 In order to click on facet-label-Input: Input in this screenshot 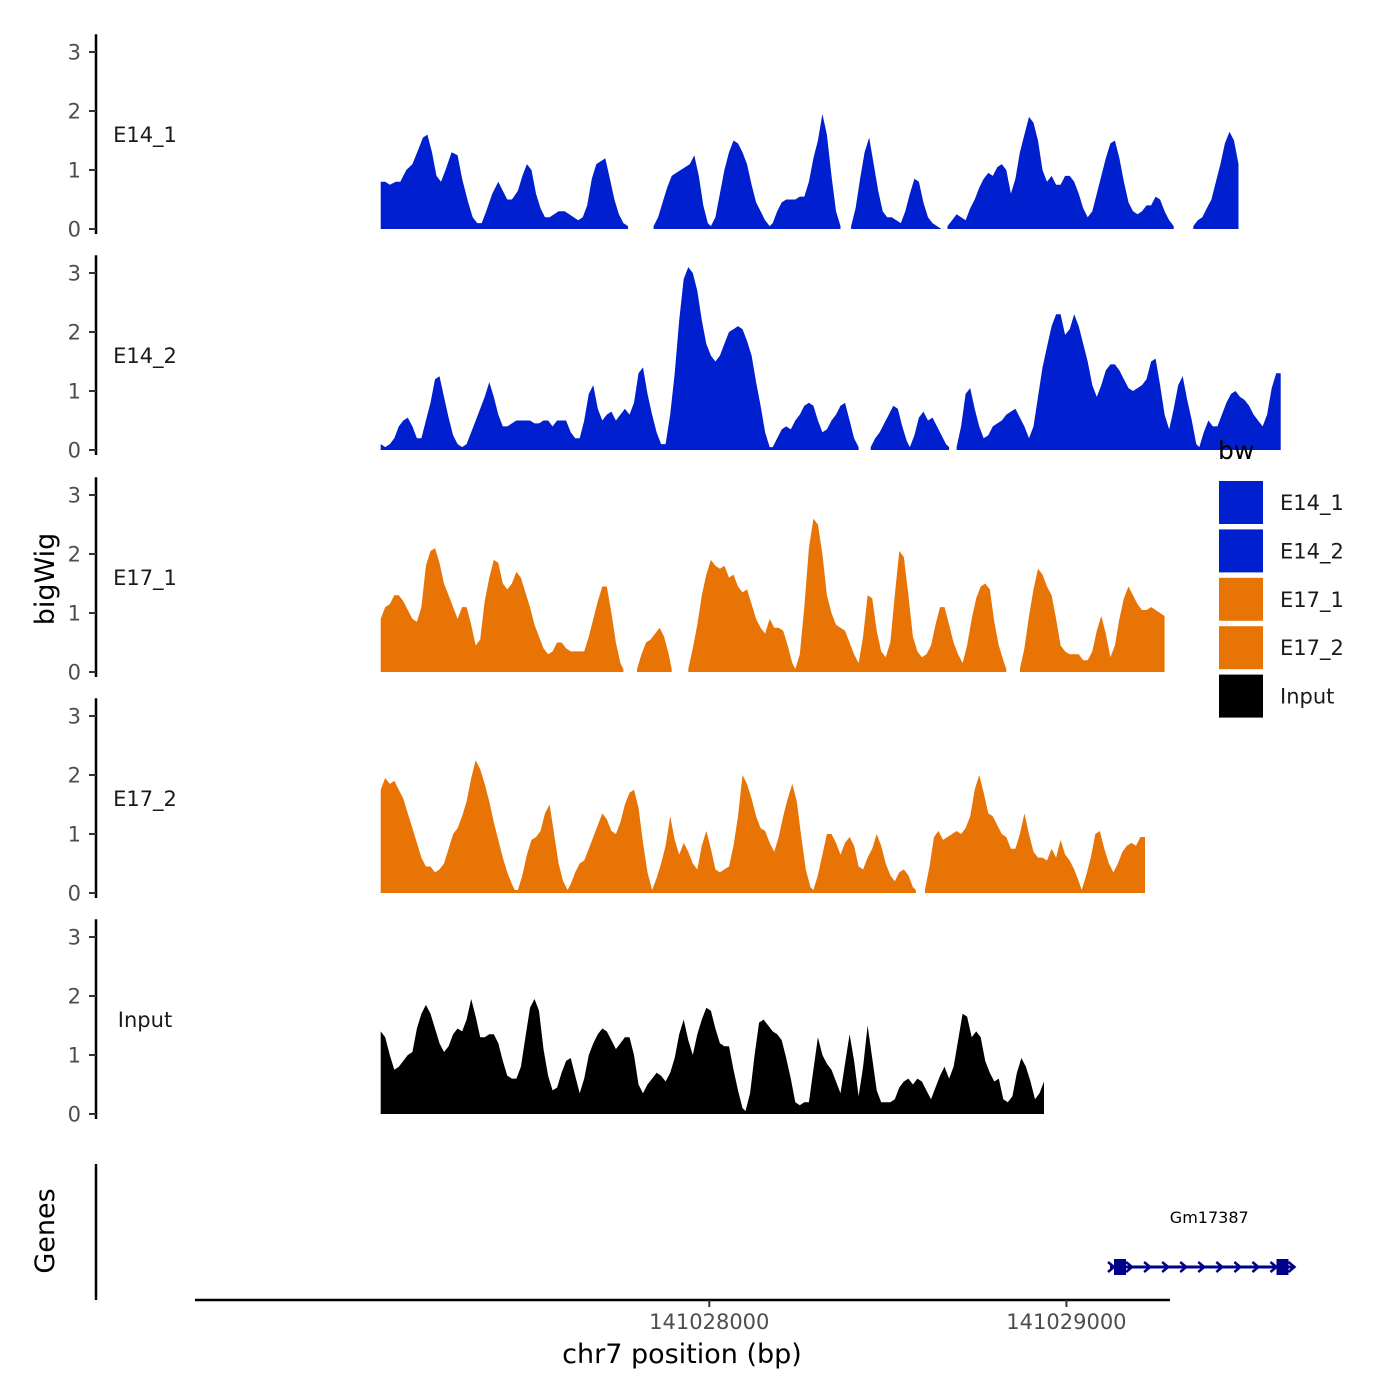, I will do `click(145, 1020)`.